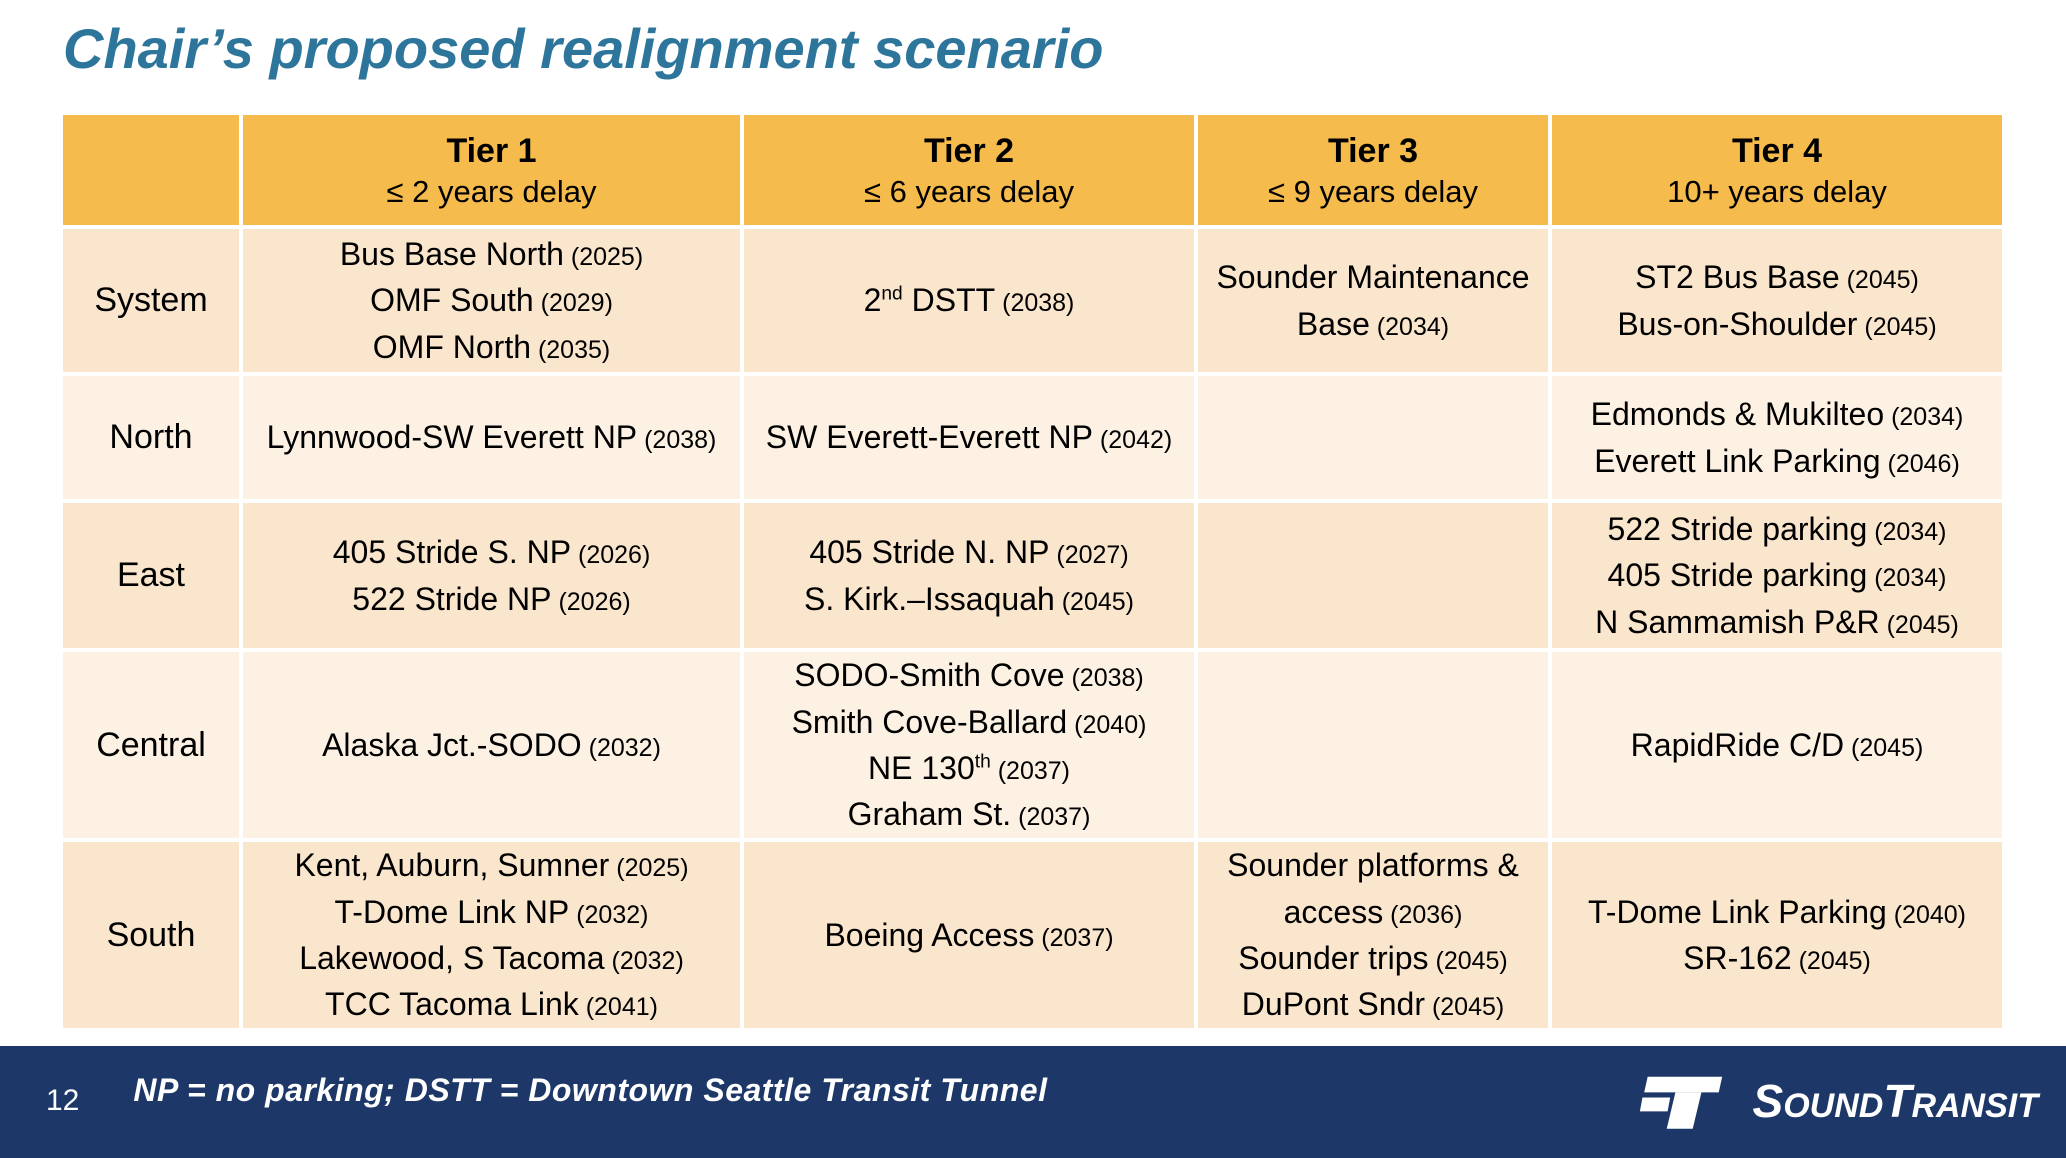  Describe the element at coordinates (1333, 958) in the screenshot. I see `project-name: Sounder trips` at that location.